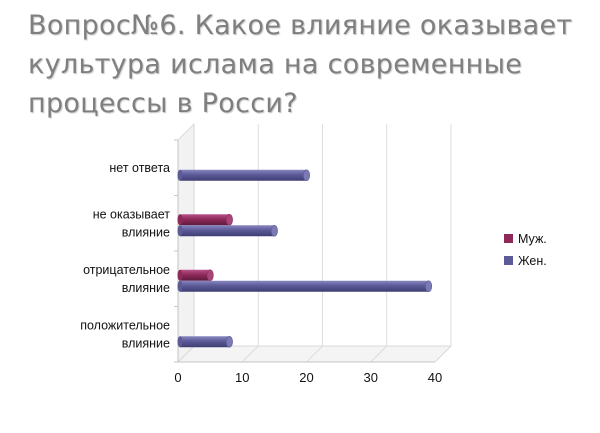 This screenshot has height=433, width=600. Describe the element at coordinates (242, 377) in the screenshot. I see `x-tick-label: 10` at that location.